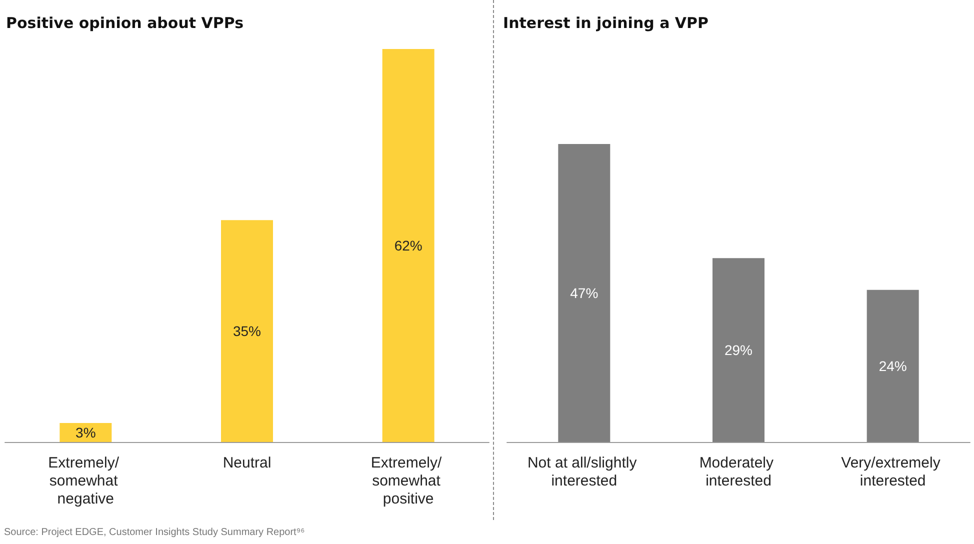  What do you see at coordinates (247, 331) in the screenshot?
I see `data-label: 35%` at bounding box center [247, 331].